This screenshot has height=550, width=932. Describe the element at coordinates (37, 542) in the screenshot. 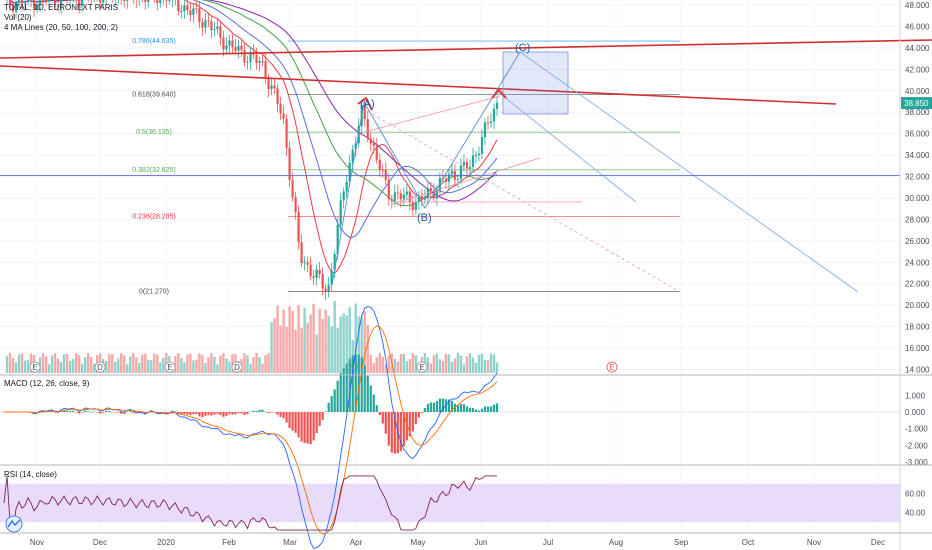

I see `time-tick-label: Nov` at that location.